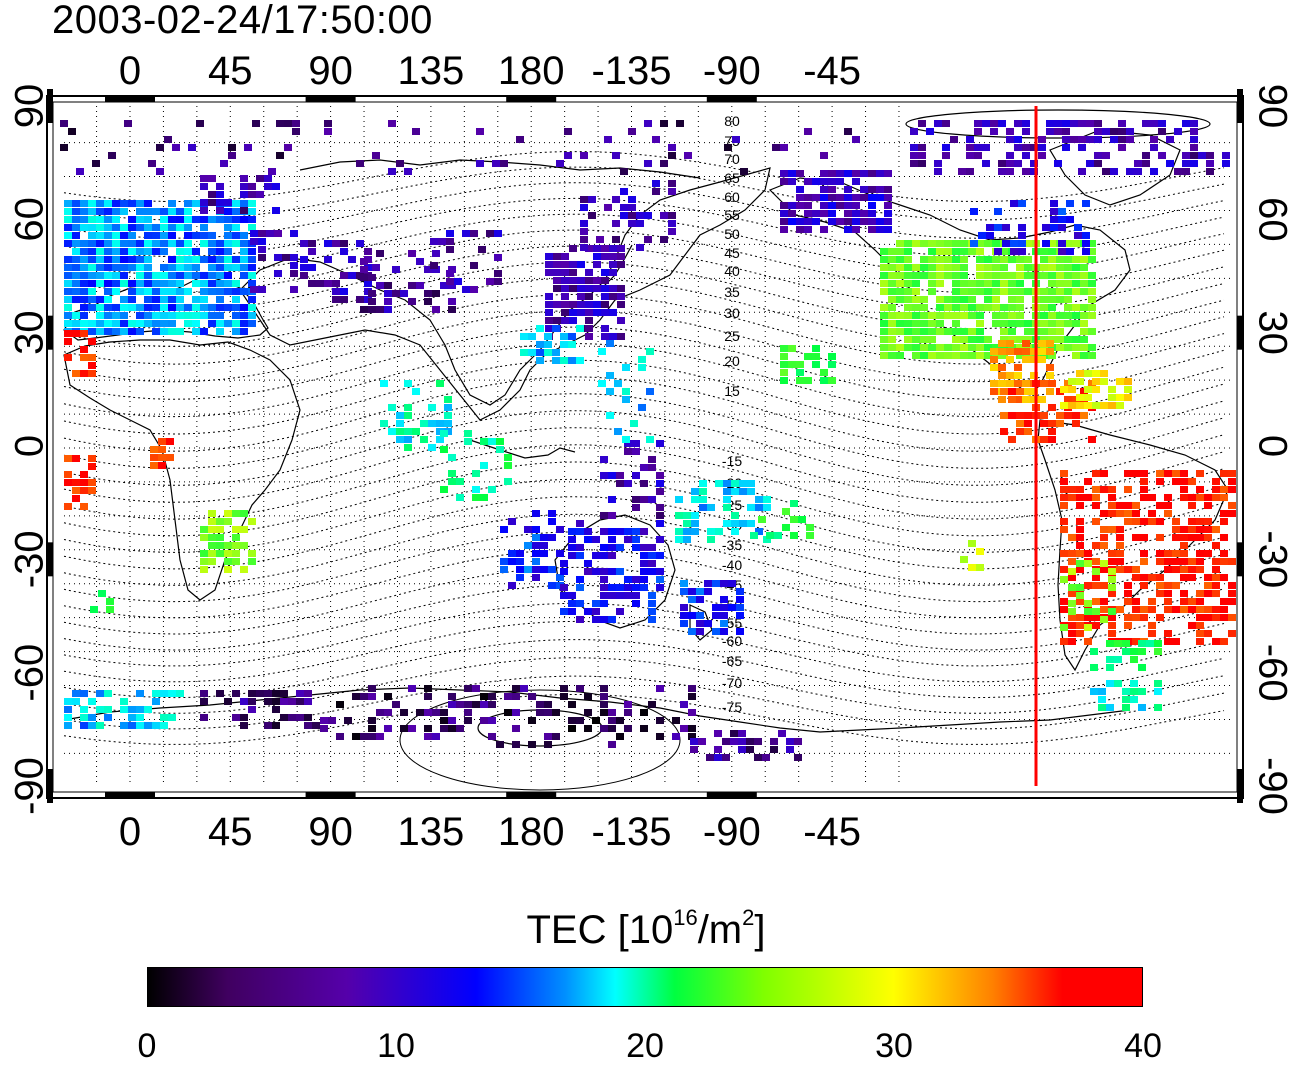 The image size is (1292, 1066). I want to click on contour-label: -35, so click(732, 545).